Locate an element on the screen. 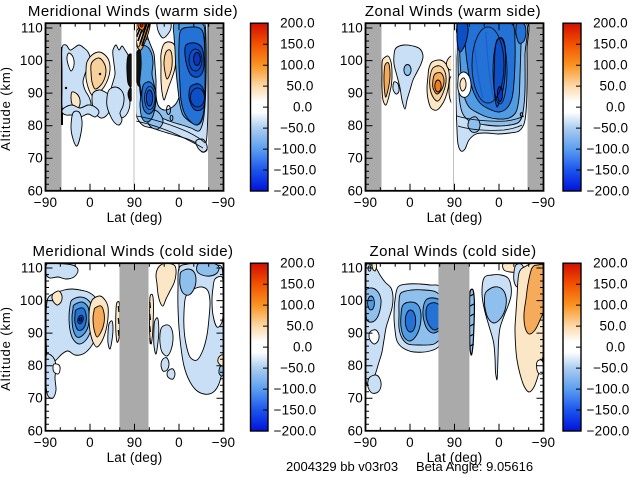  svg-text: Beta Angle: 9.05616 is located at coordinates (474, 466).